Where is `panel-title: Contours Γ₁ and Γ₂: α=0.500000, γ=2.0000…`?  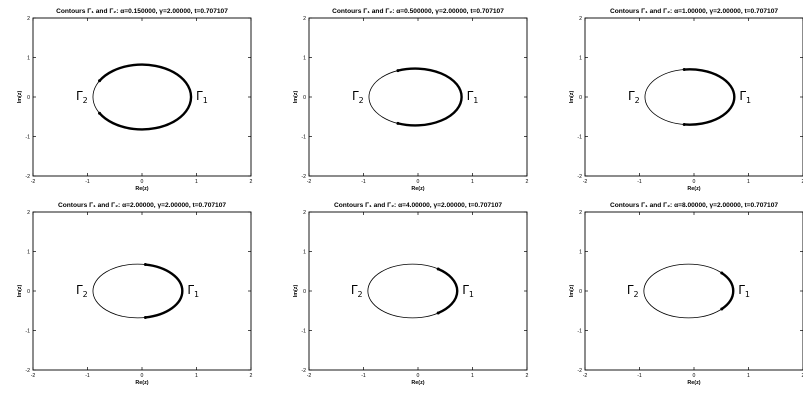 panel-title: Contours Γ₁ and Γ₂: α=0.500000, γ=2.0000… is located at coordinates (418, 11).